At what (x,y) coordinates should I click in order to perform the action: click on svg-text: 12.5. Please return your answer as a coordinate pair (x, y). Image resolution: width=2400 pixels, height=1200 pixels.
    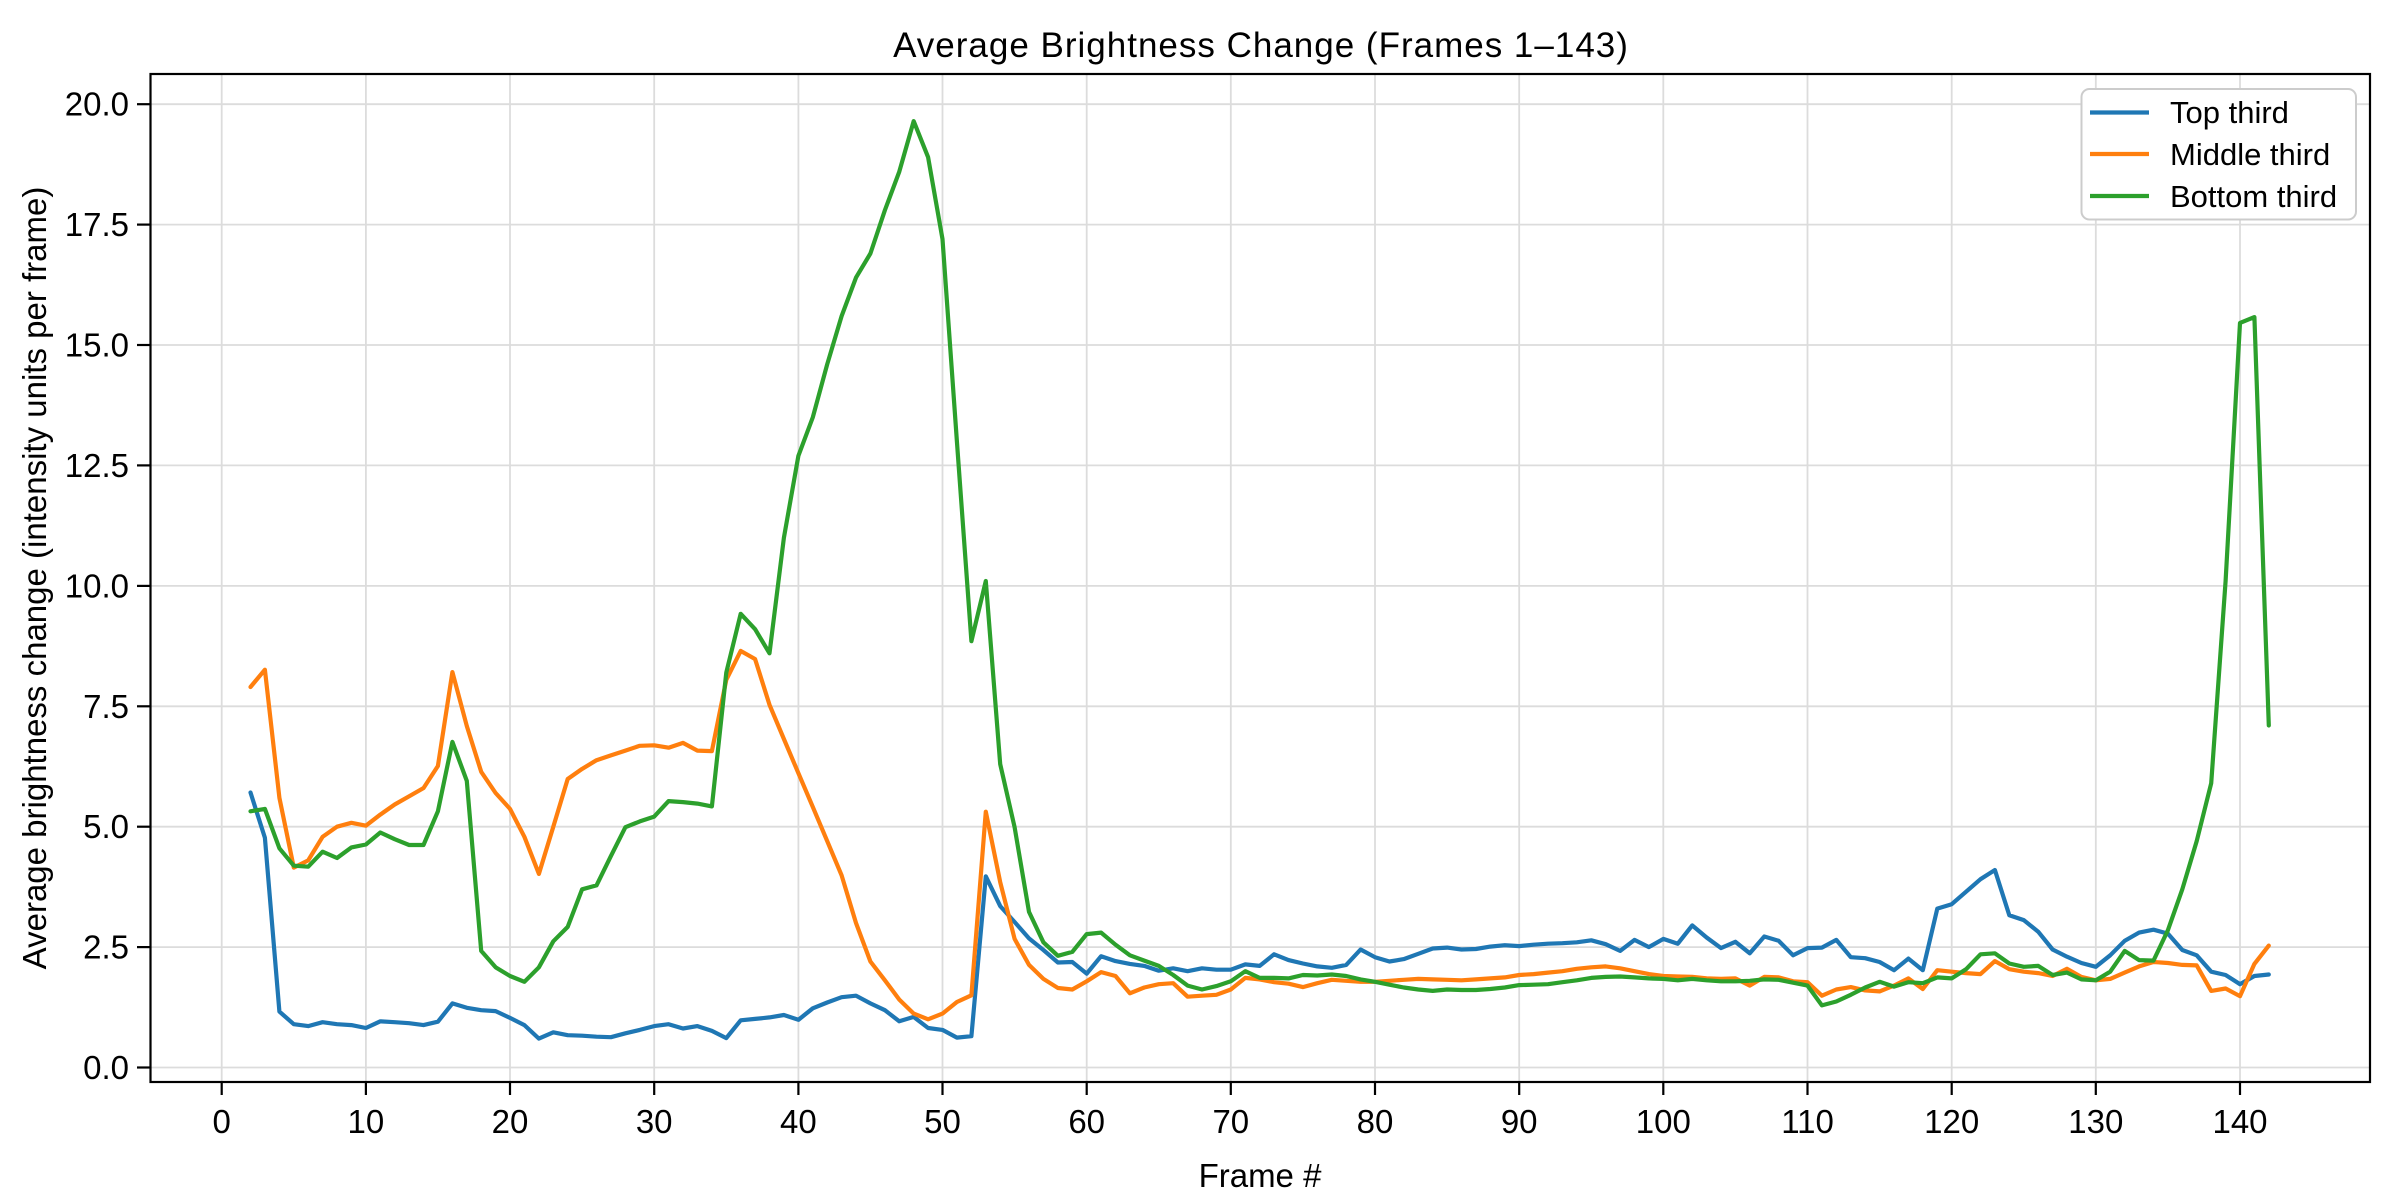
    Looking at the image, I should click on (97, 465).